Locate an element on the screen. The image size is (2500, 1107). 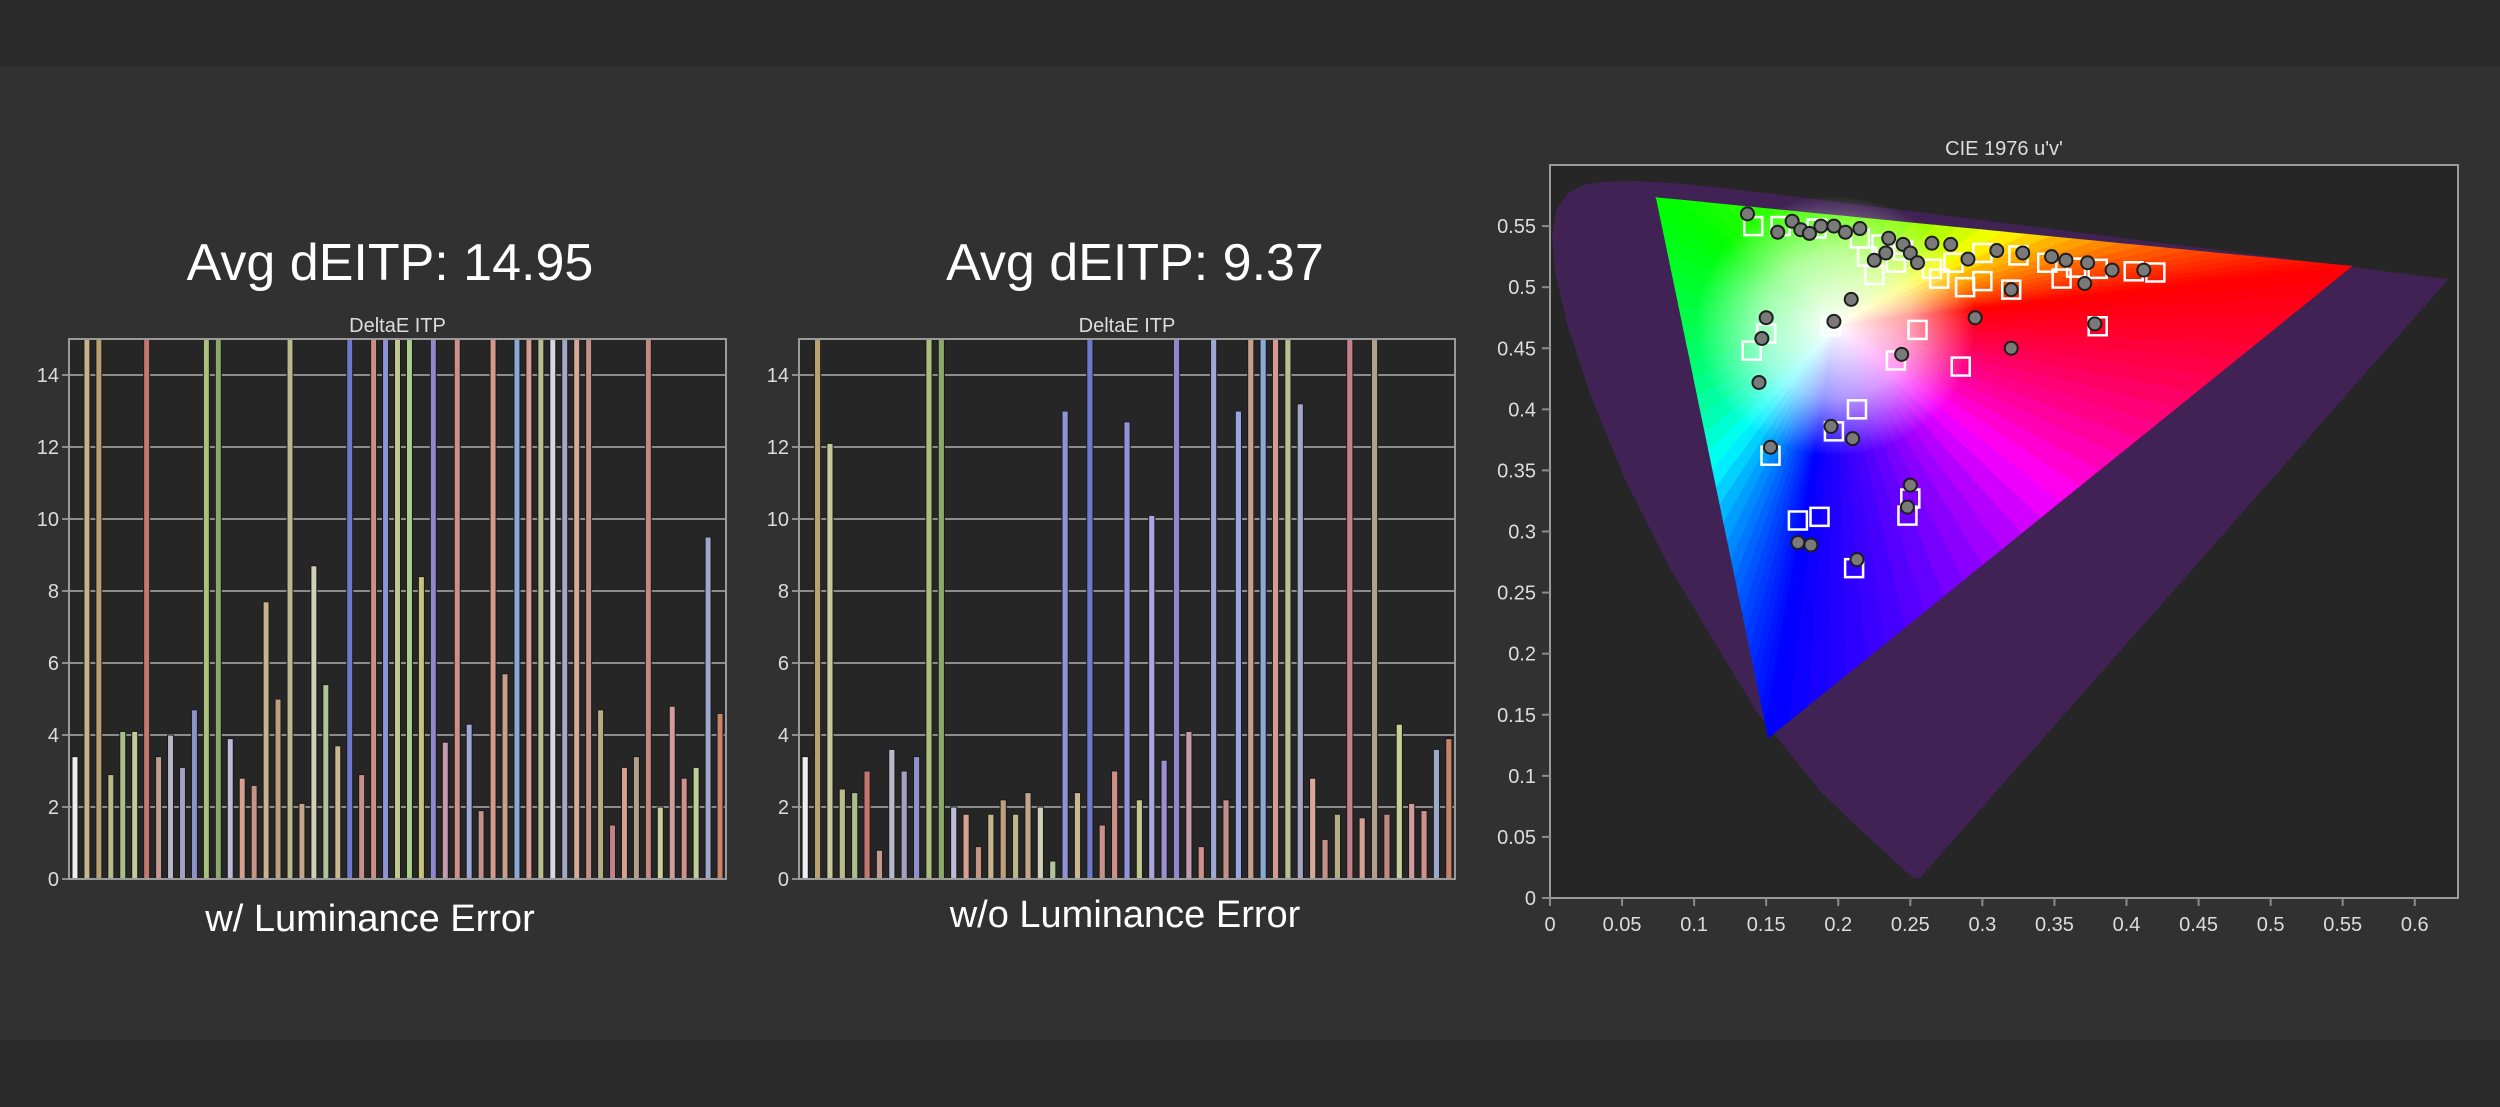
y-tick-label: 0.5 is located at coordinates (1522, 288).